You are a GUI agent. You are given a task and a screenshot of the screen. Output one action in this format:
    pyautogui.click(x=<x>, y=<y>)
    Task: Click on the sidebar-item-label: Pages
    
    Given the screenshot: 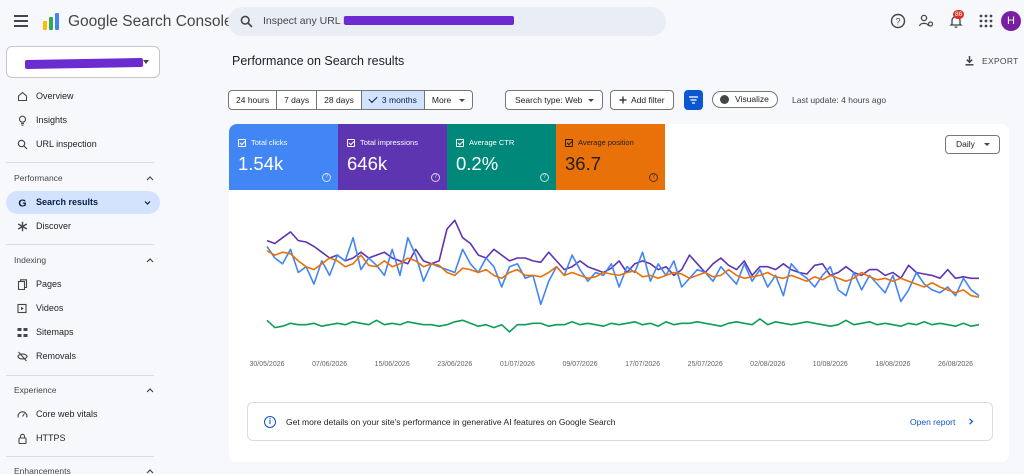 What is the action you would take?
    pyautogui.click(x=49, y=284)
    